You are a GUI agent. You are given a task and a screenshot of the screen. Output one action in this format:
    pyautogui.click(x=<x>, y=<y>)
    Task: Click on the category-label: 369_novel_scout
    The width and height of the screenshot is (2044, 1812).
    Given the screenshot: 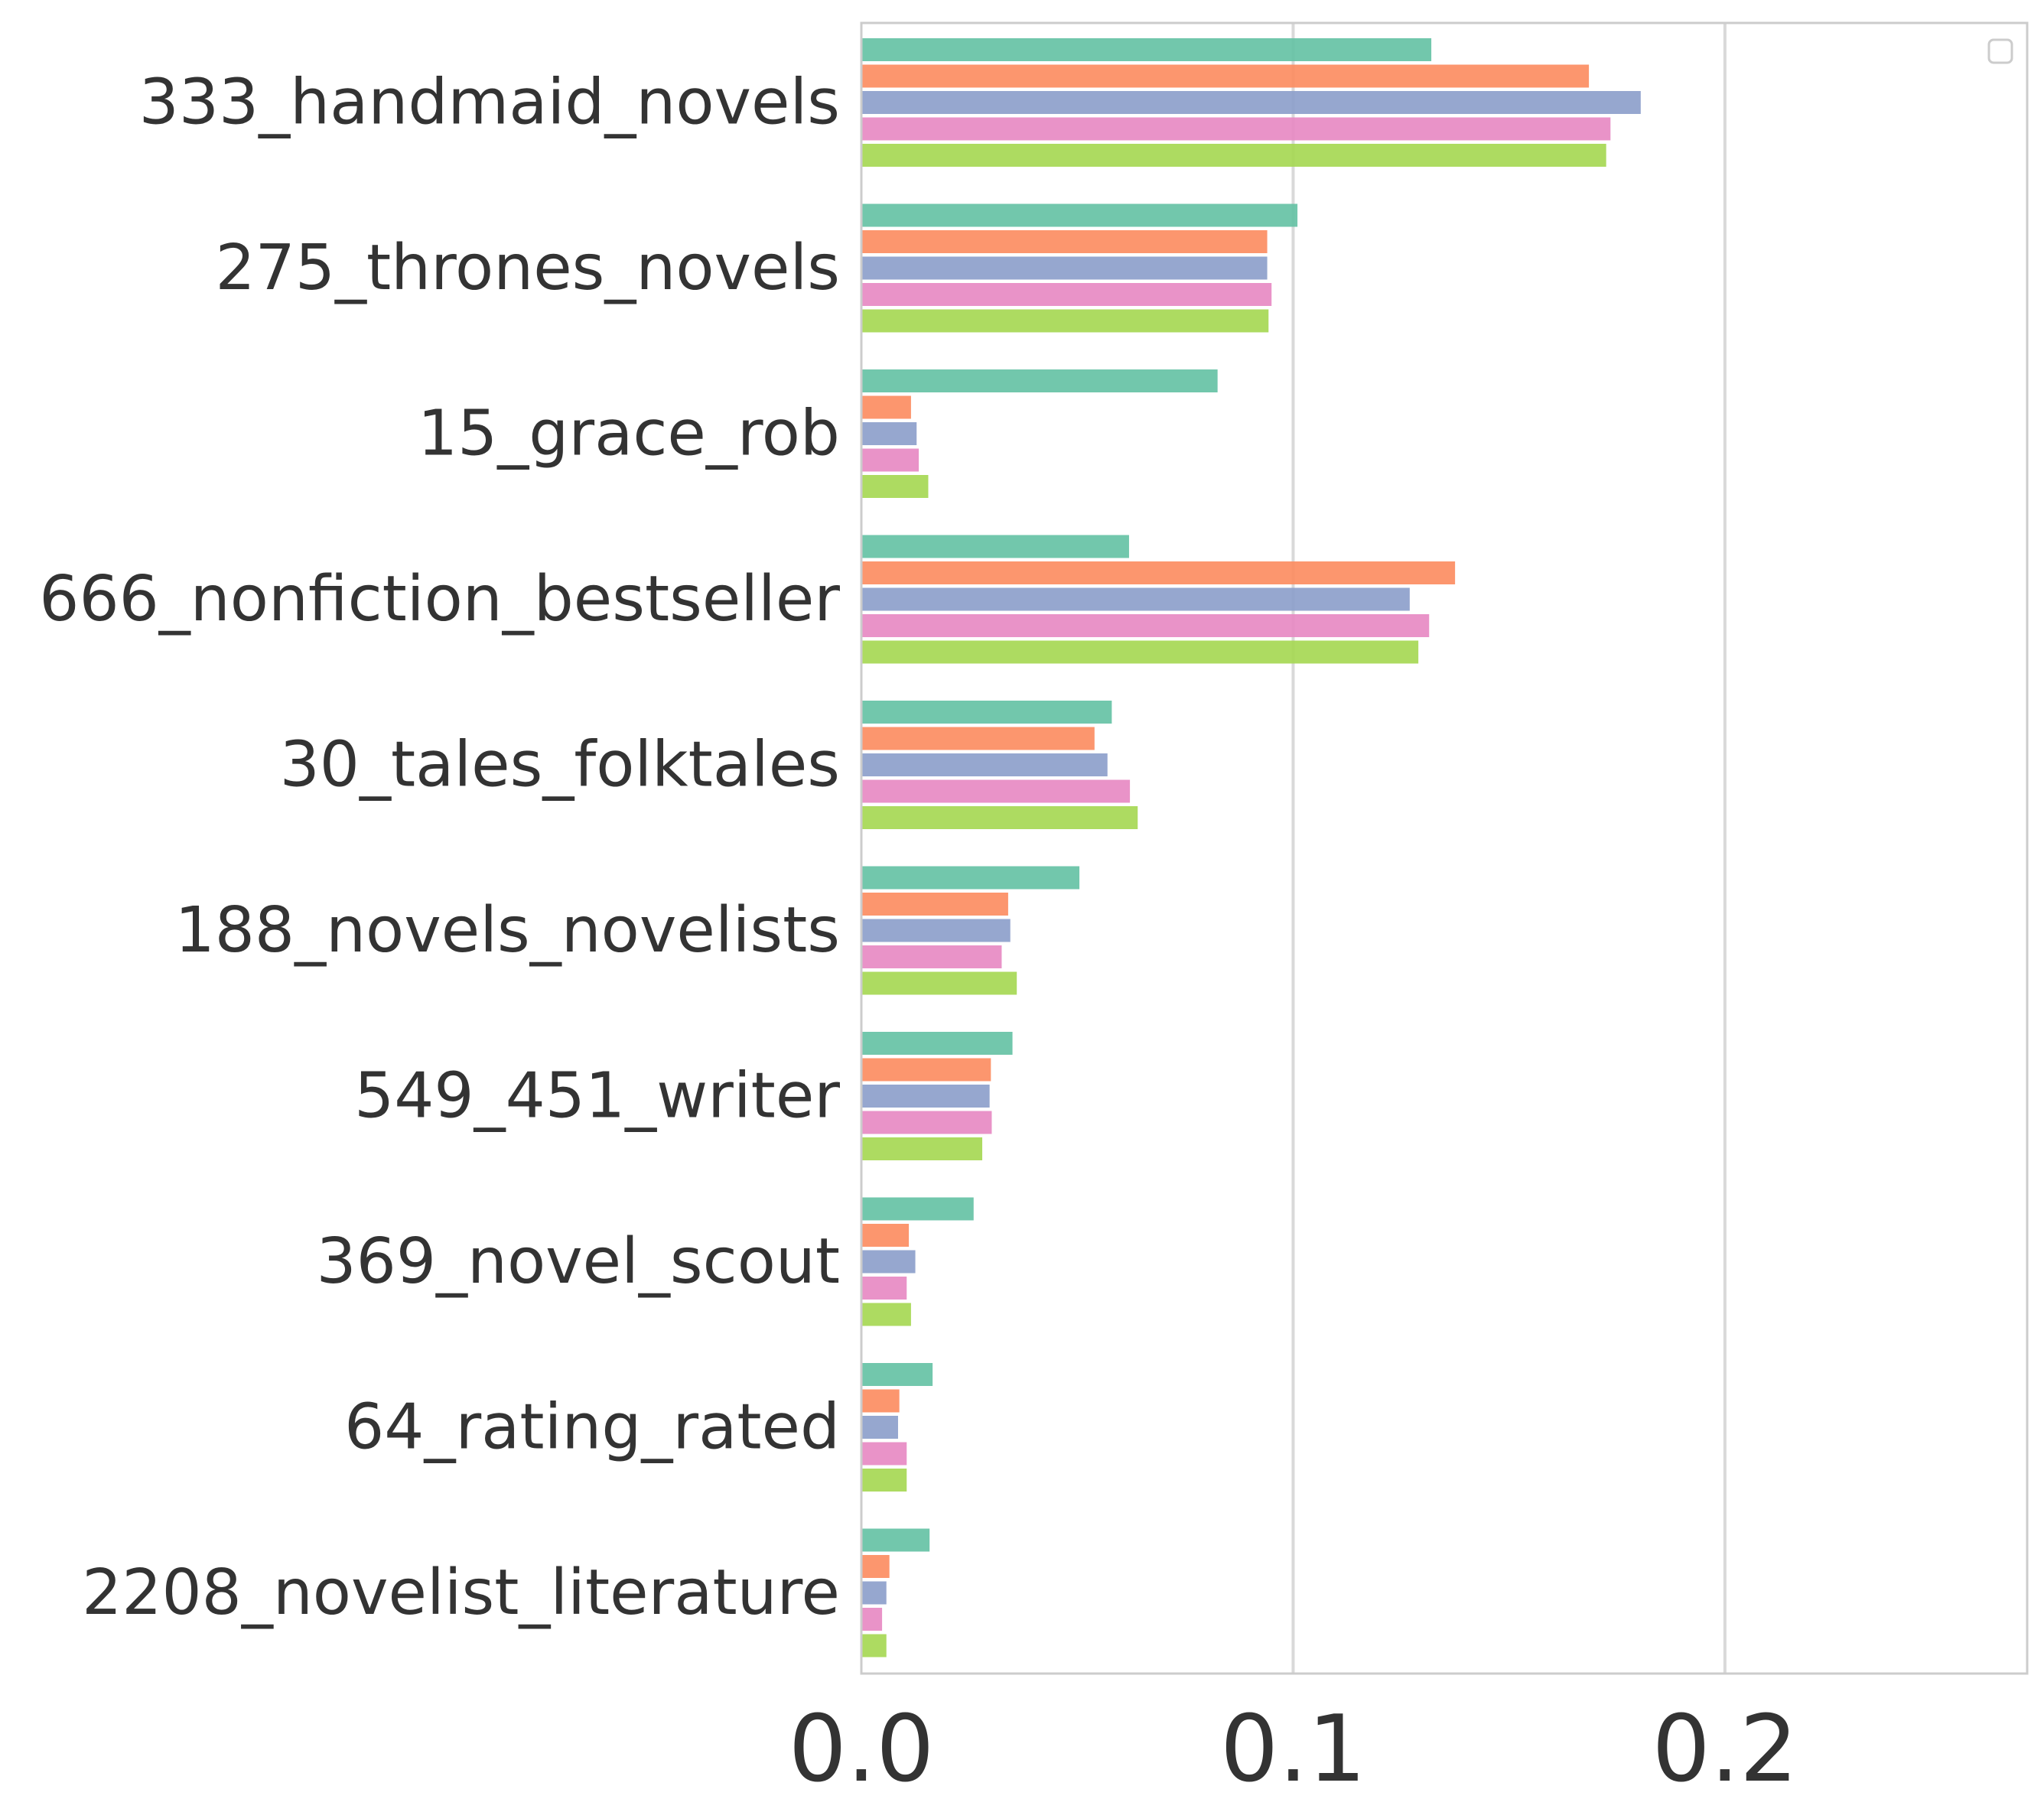 What is the action you would take?
    pyautogui.click(x=578, y=1261)
    